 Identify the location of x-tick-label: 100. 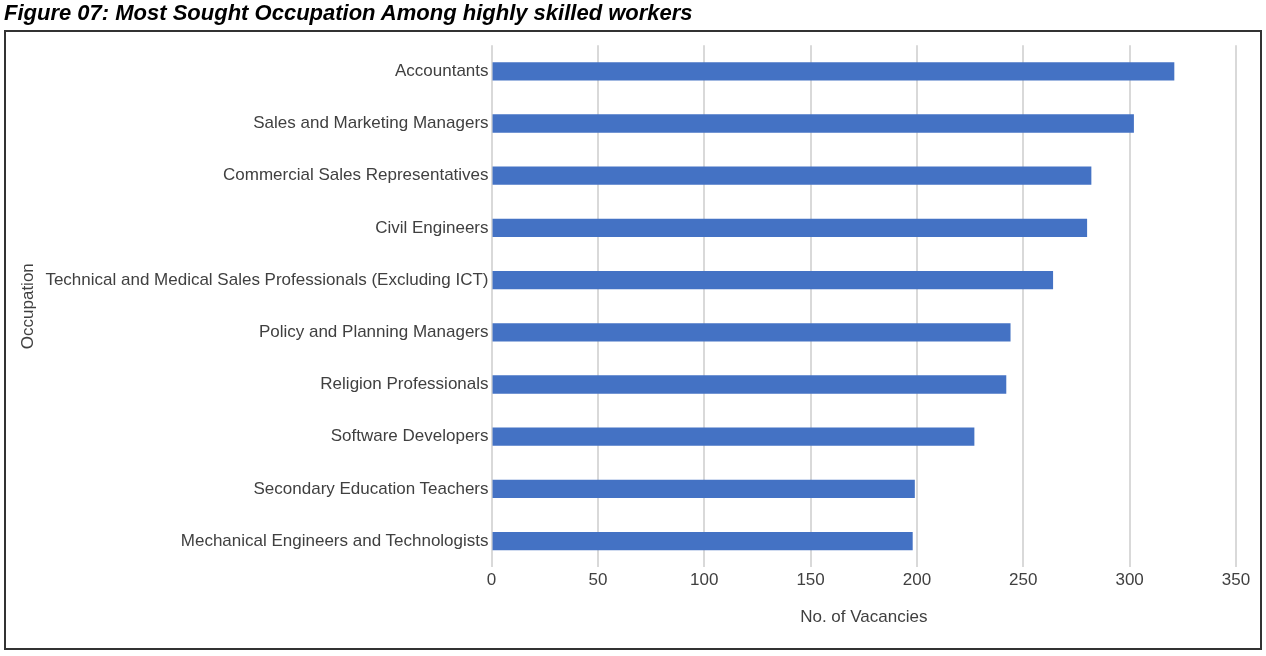
(704, 580).